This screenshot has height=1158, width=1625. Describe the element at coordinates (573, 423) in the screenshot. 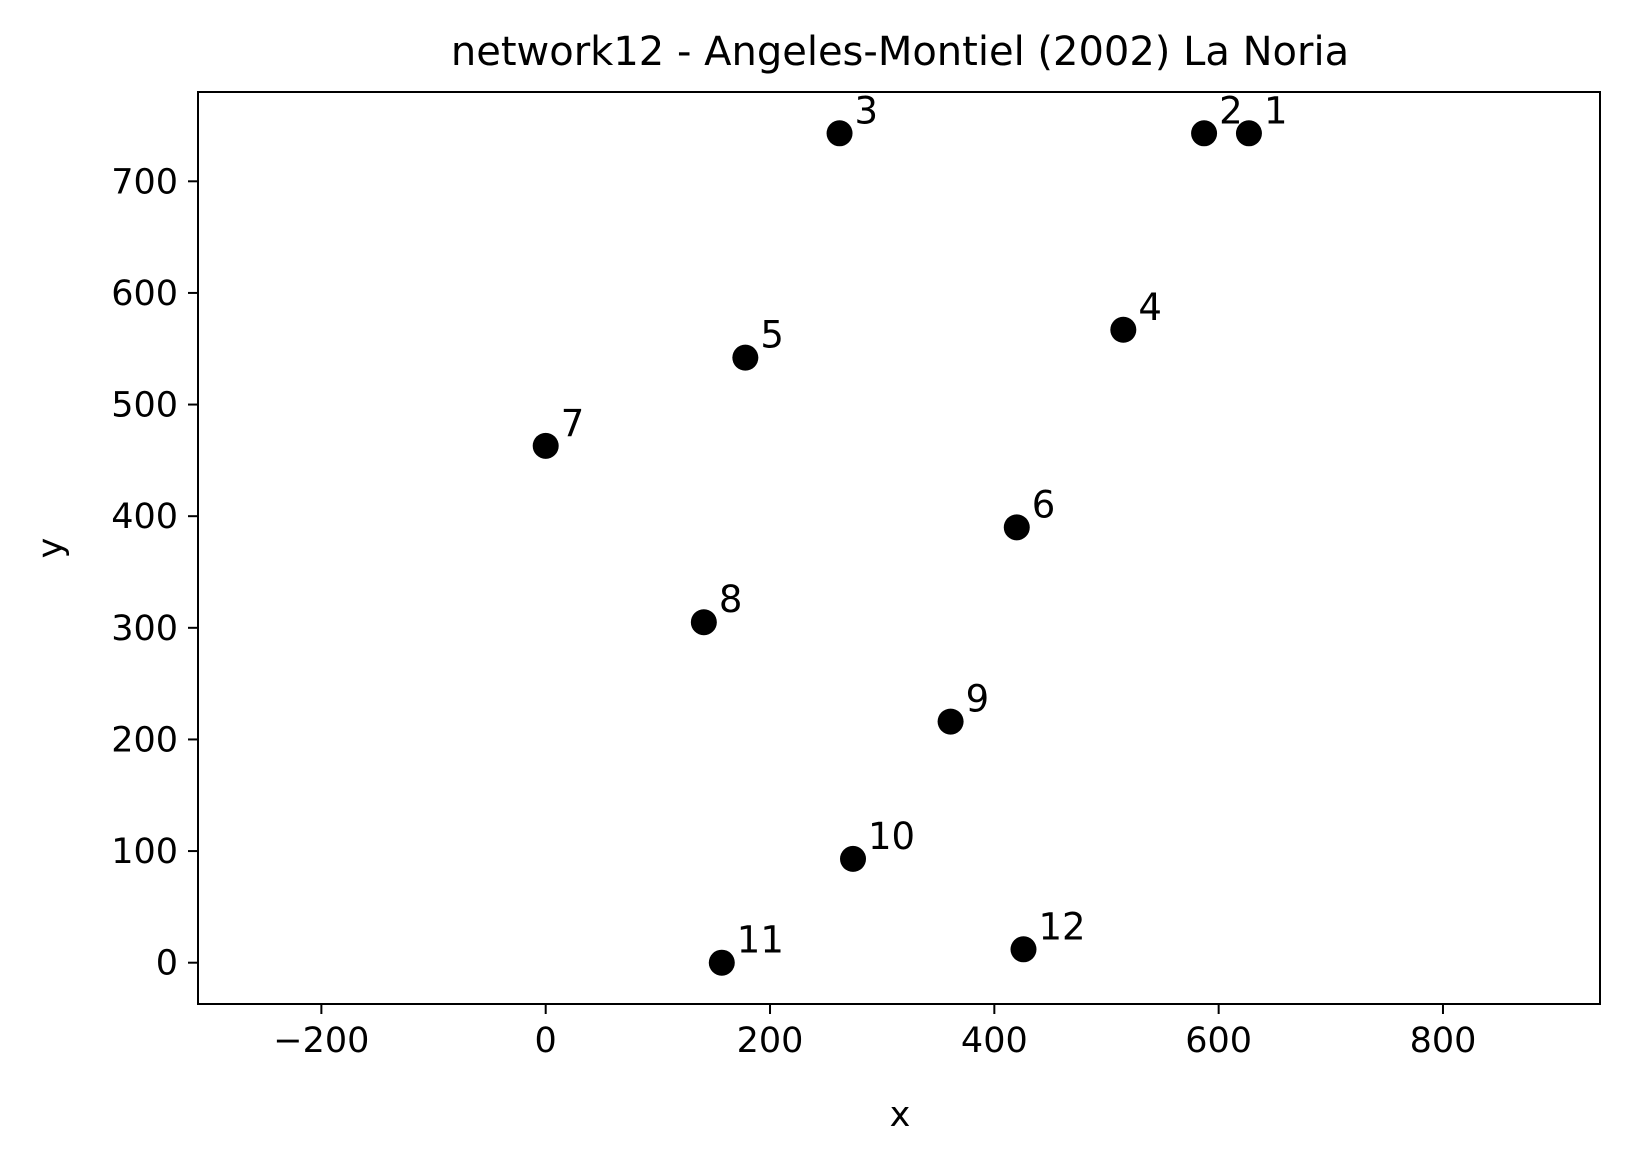

I see `data-point-label: 7` at that location.